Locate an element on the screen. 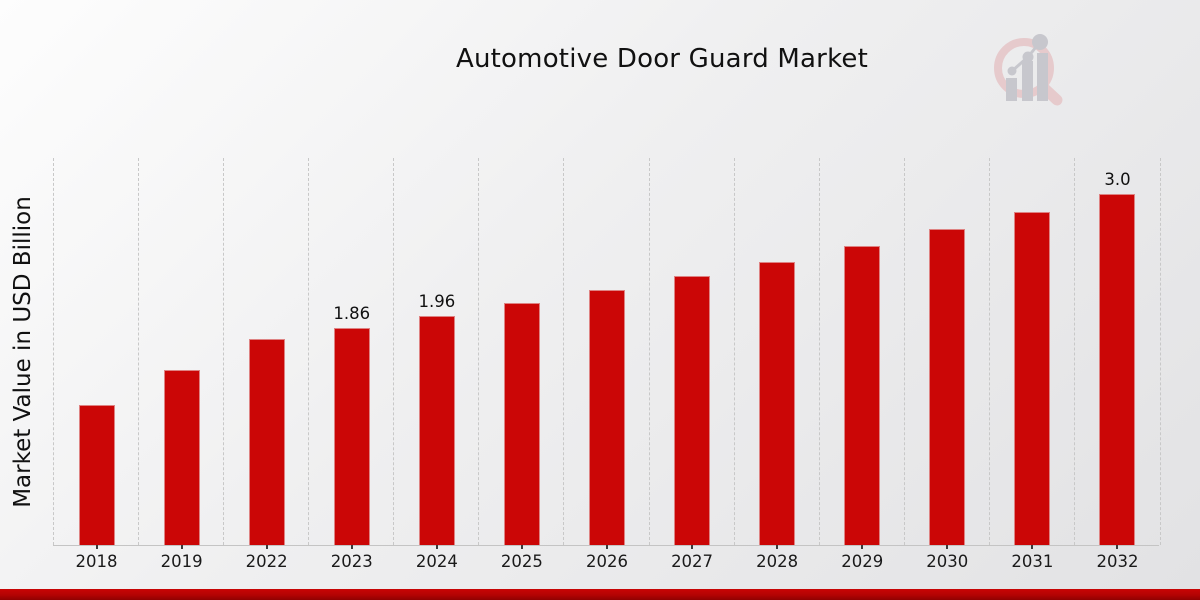  x-tick-label-2018: 2018 is located at coordinates (96, 561).